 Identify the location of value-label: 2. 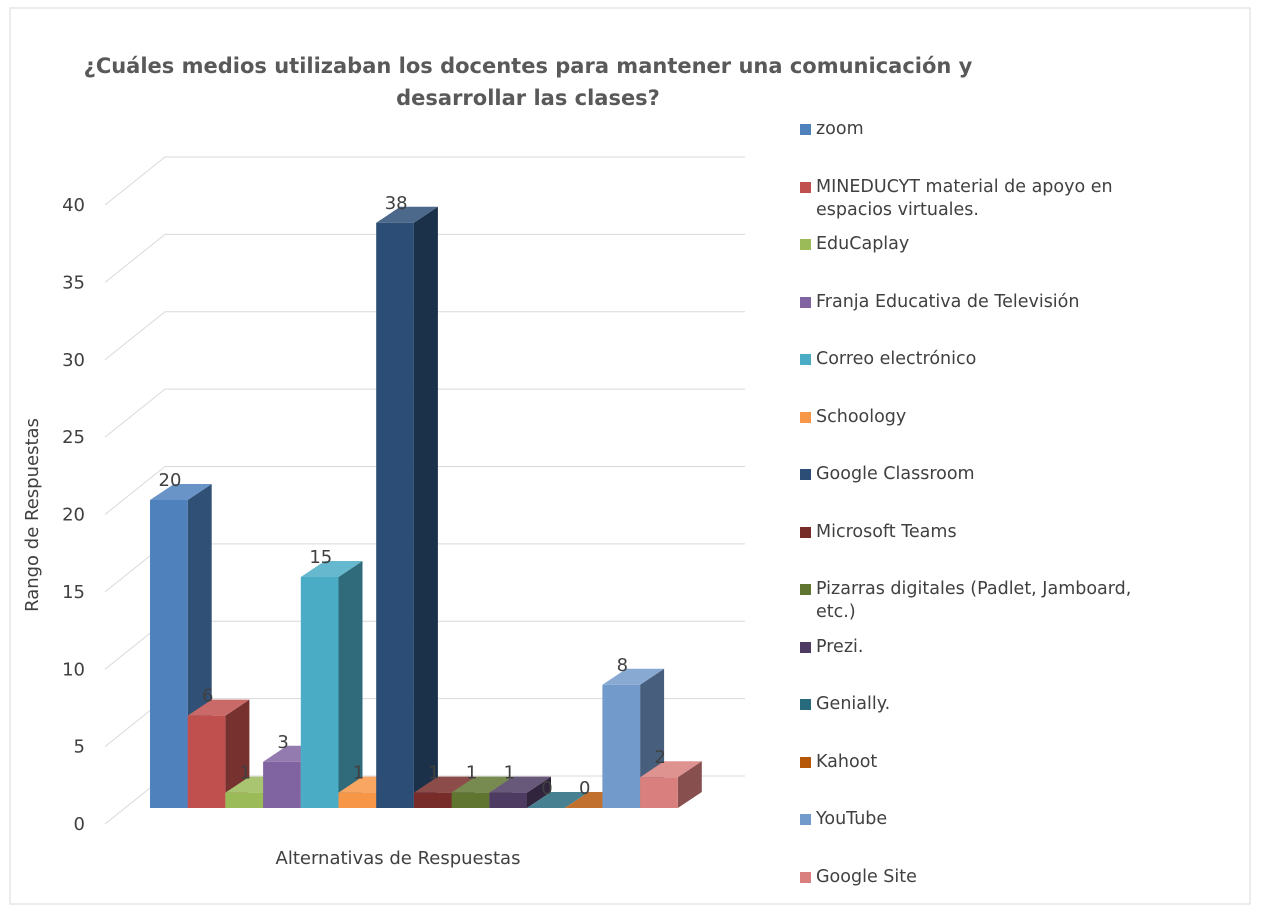
(659, 757).